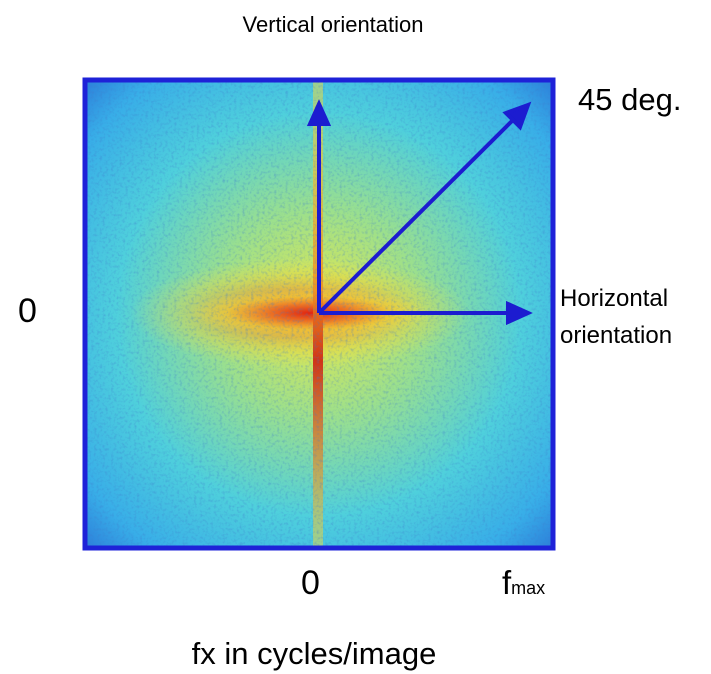 Image resolution: width=711 pixels, height=674 pixels. What do you see at coordinates (314, 653) in the screenshot?
I see `x-axis-label: fx in cycles/image` at bounding box center [314, 653].